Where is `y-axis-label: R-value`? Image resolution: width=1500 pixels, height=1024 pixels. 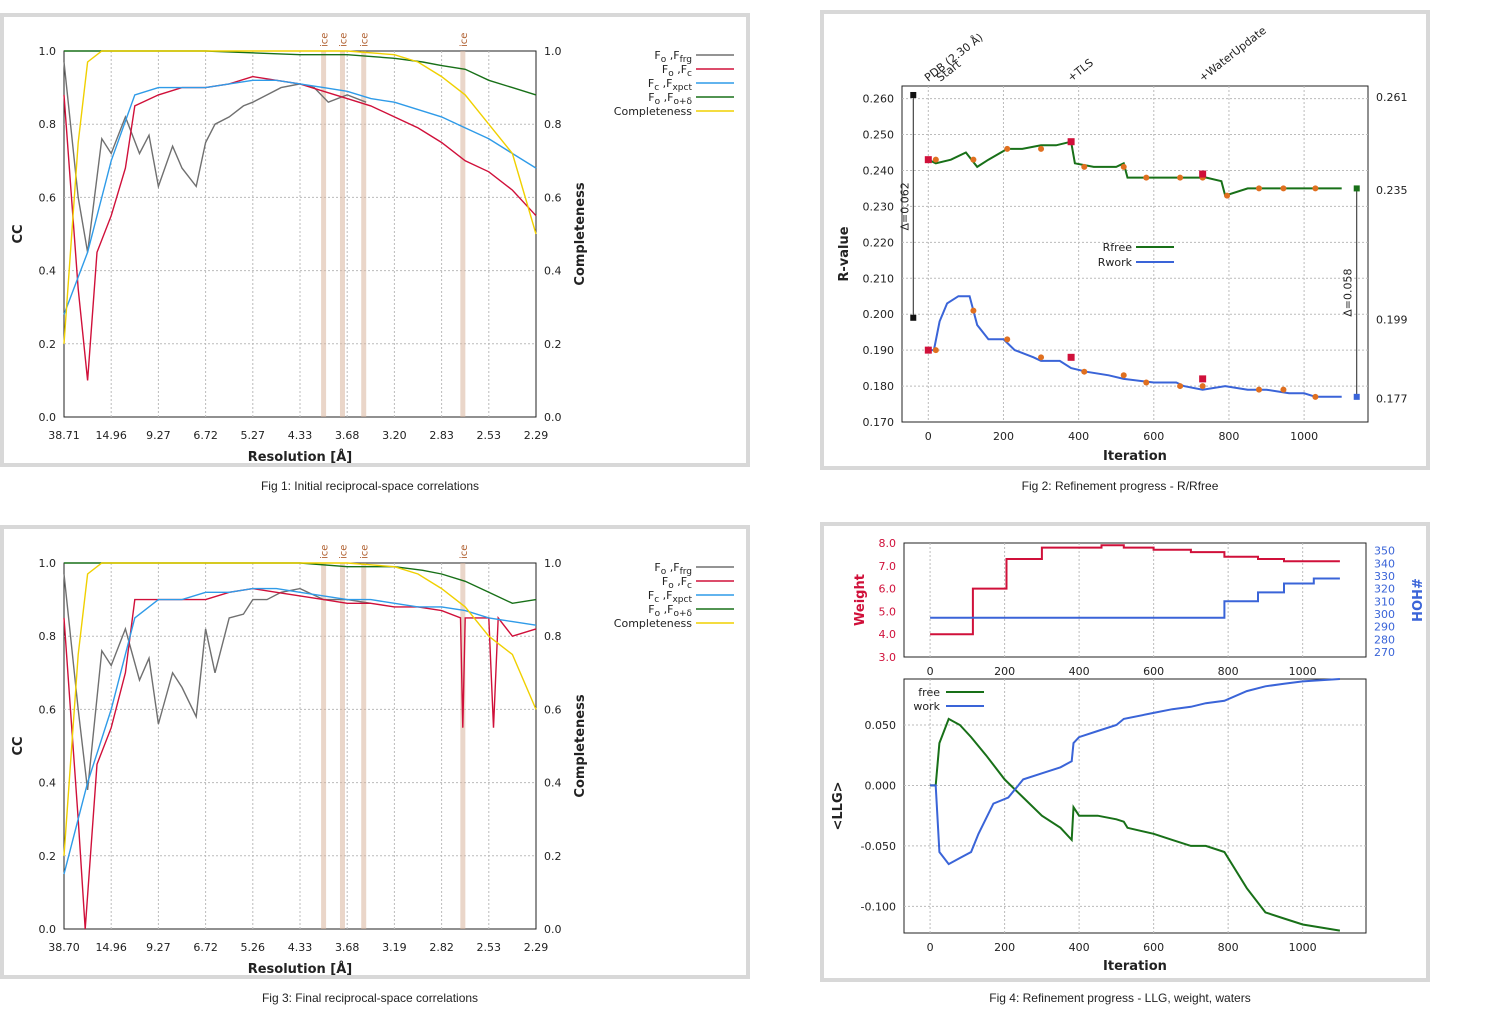
y-axis-label: R-value is located at coordinates (844, 253).